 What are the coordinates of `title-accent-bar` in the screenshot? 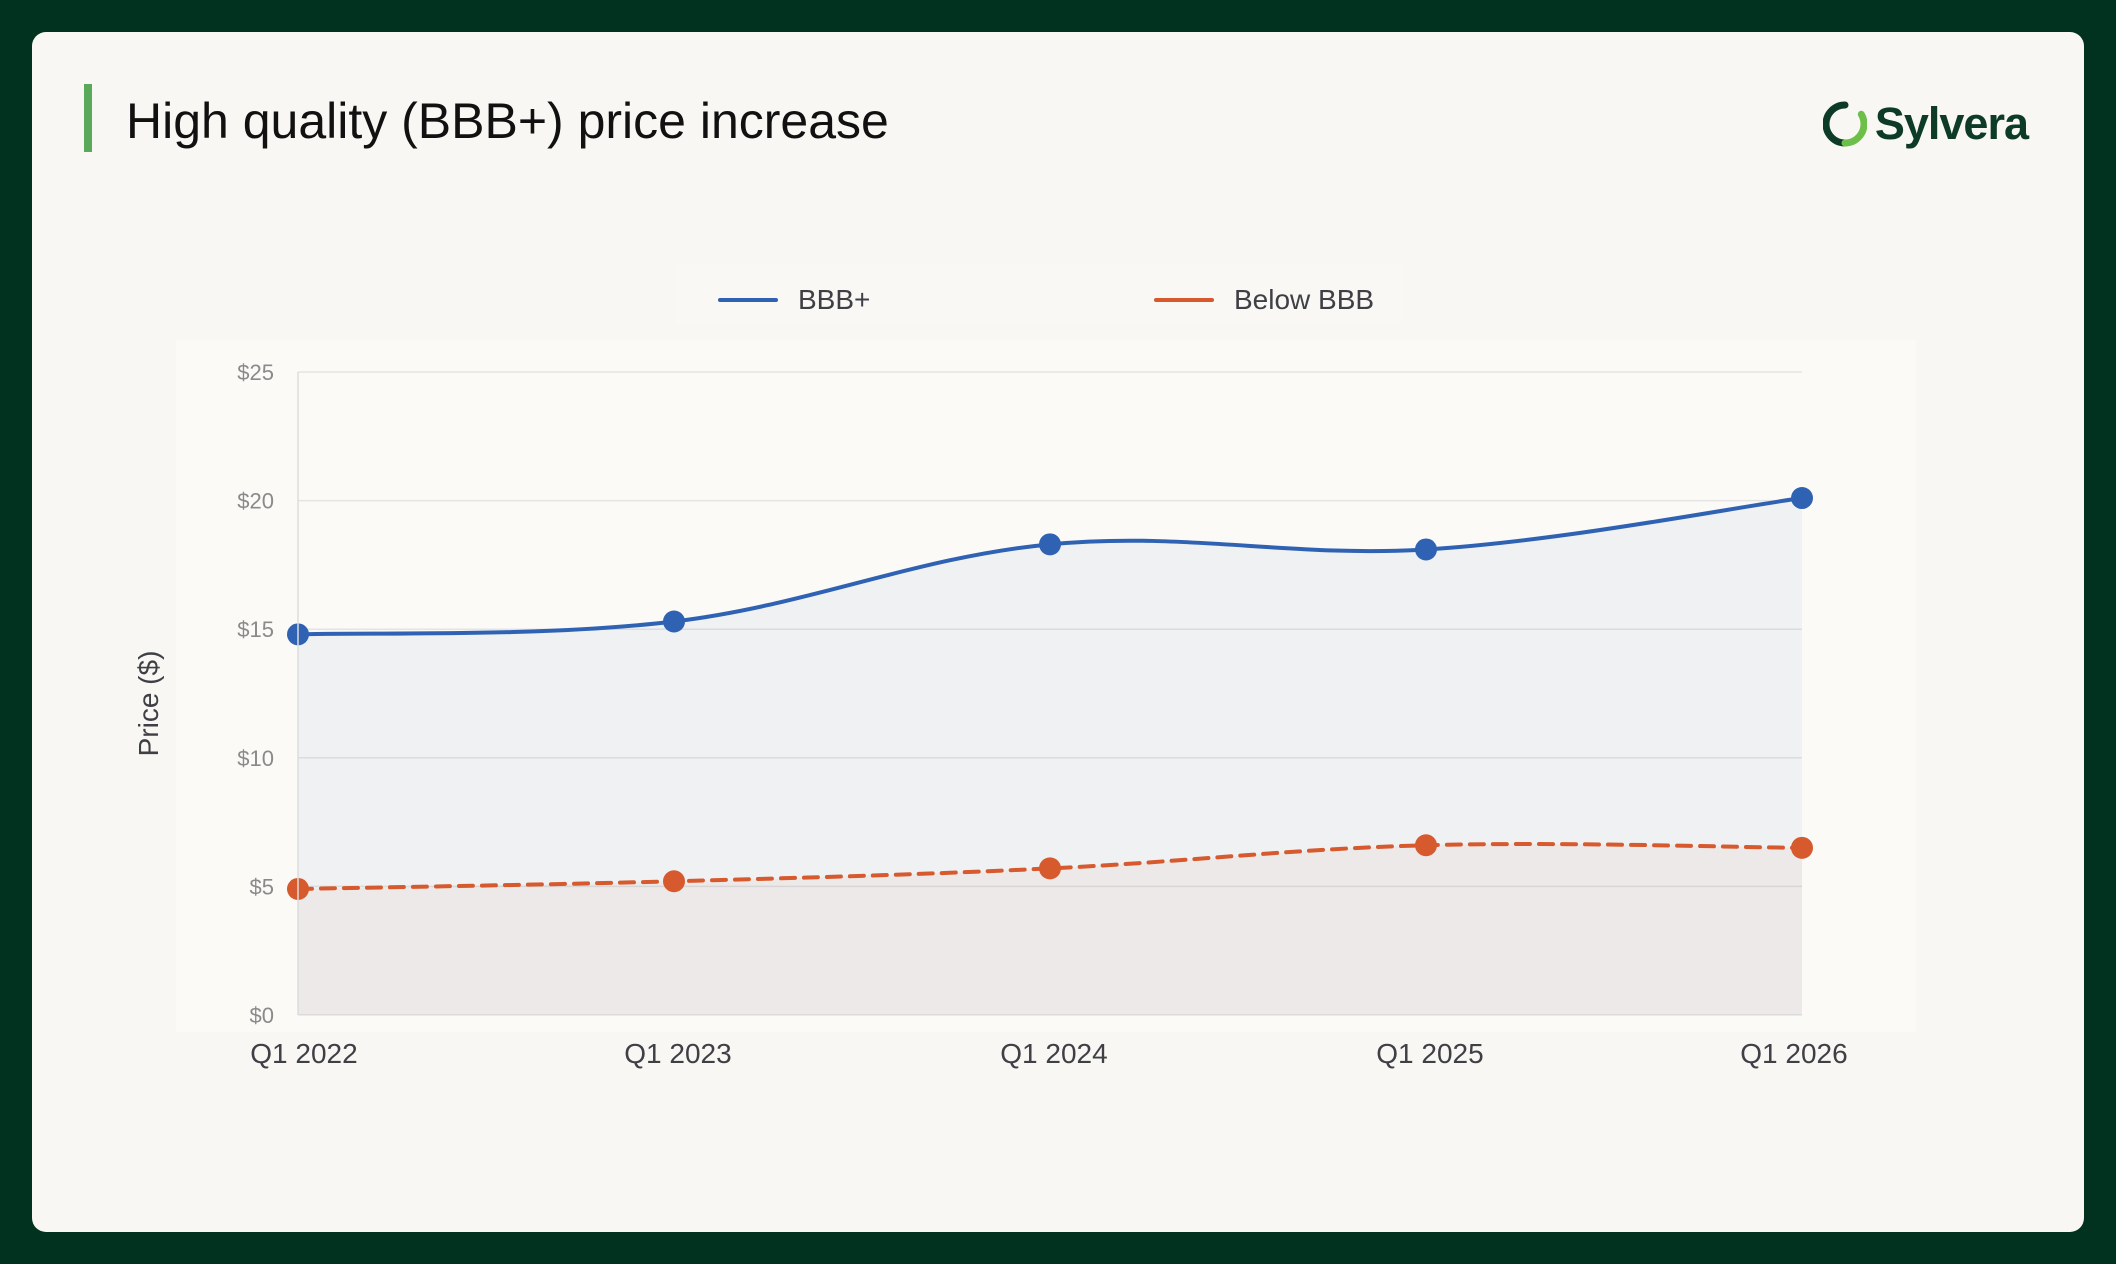 It's located at (88, 118).